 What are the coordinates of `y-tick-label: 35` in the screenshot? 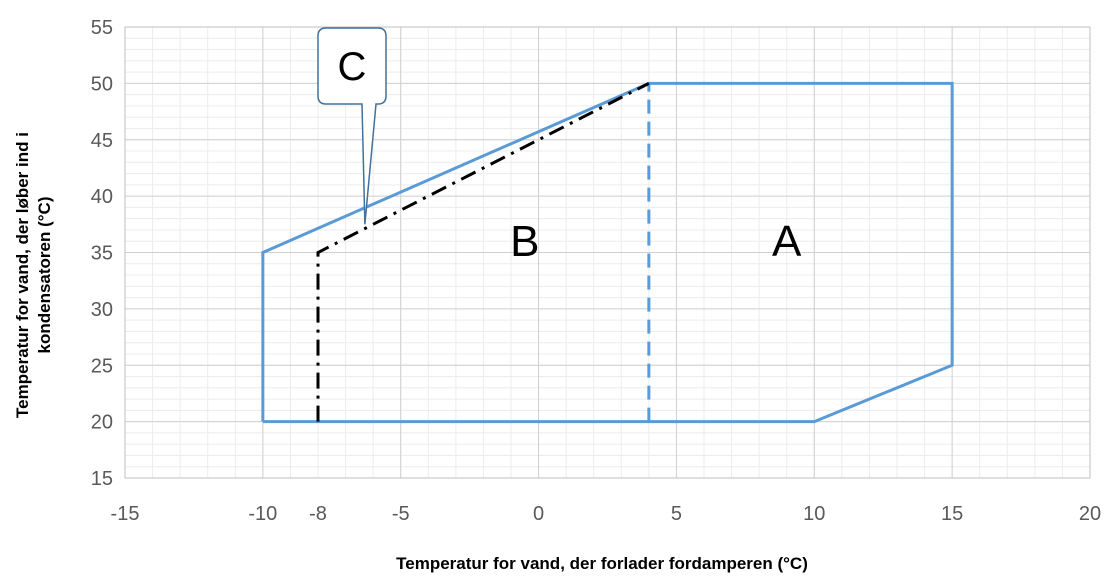 It's located at (102, 254).